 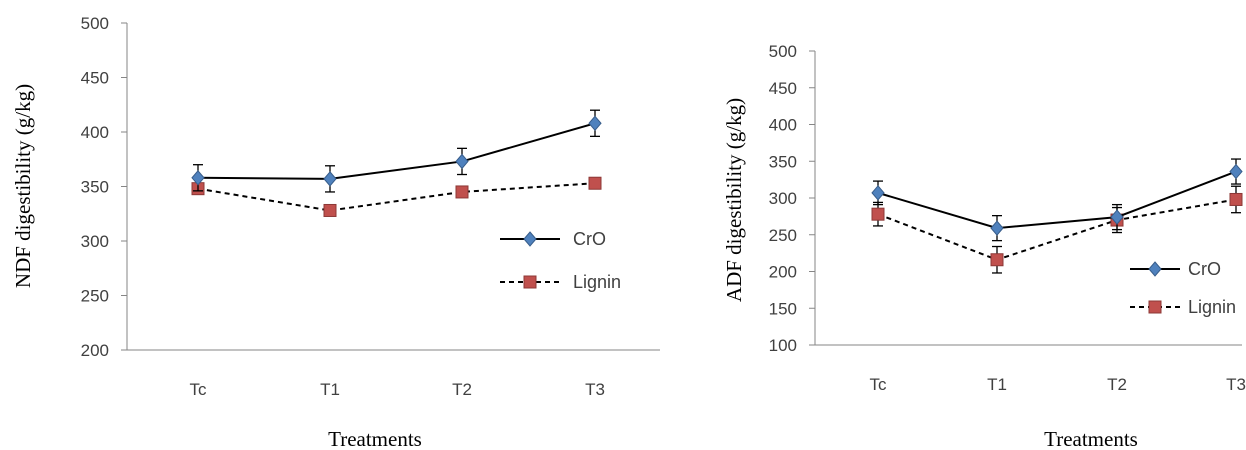 What do you see at coordinates (783, 345) in the screenshot?
I see `y-tick-label: 100` at bounding box center [783, 345].